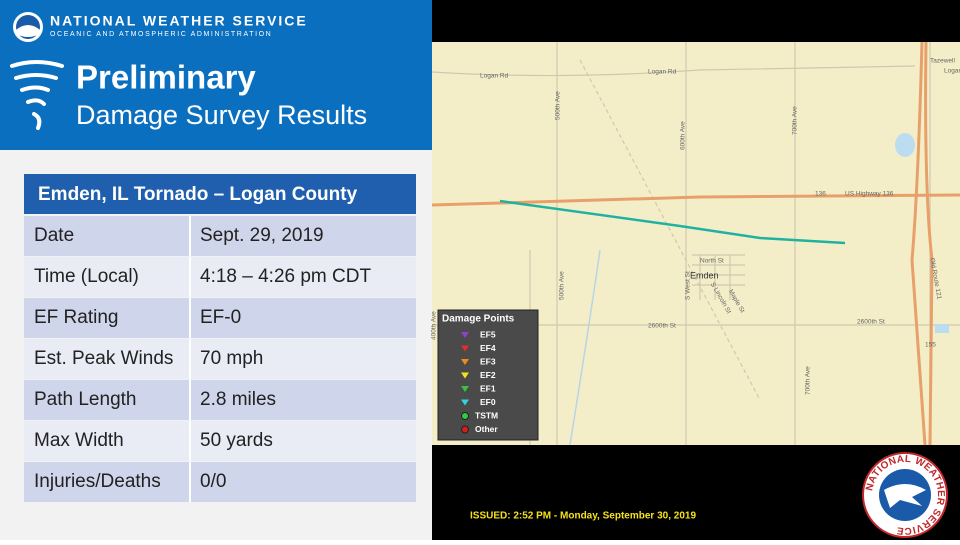  I want to click on legend-label: Other, so click(486, 429).